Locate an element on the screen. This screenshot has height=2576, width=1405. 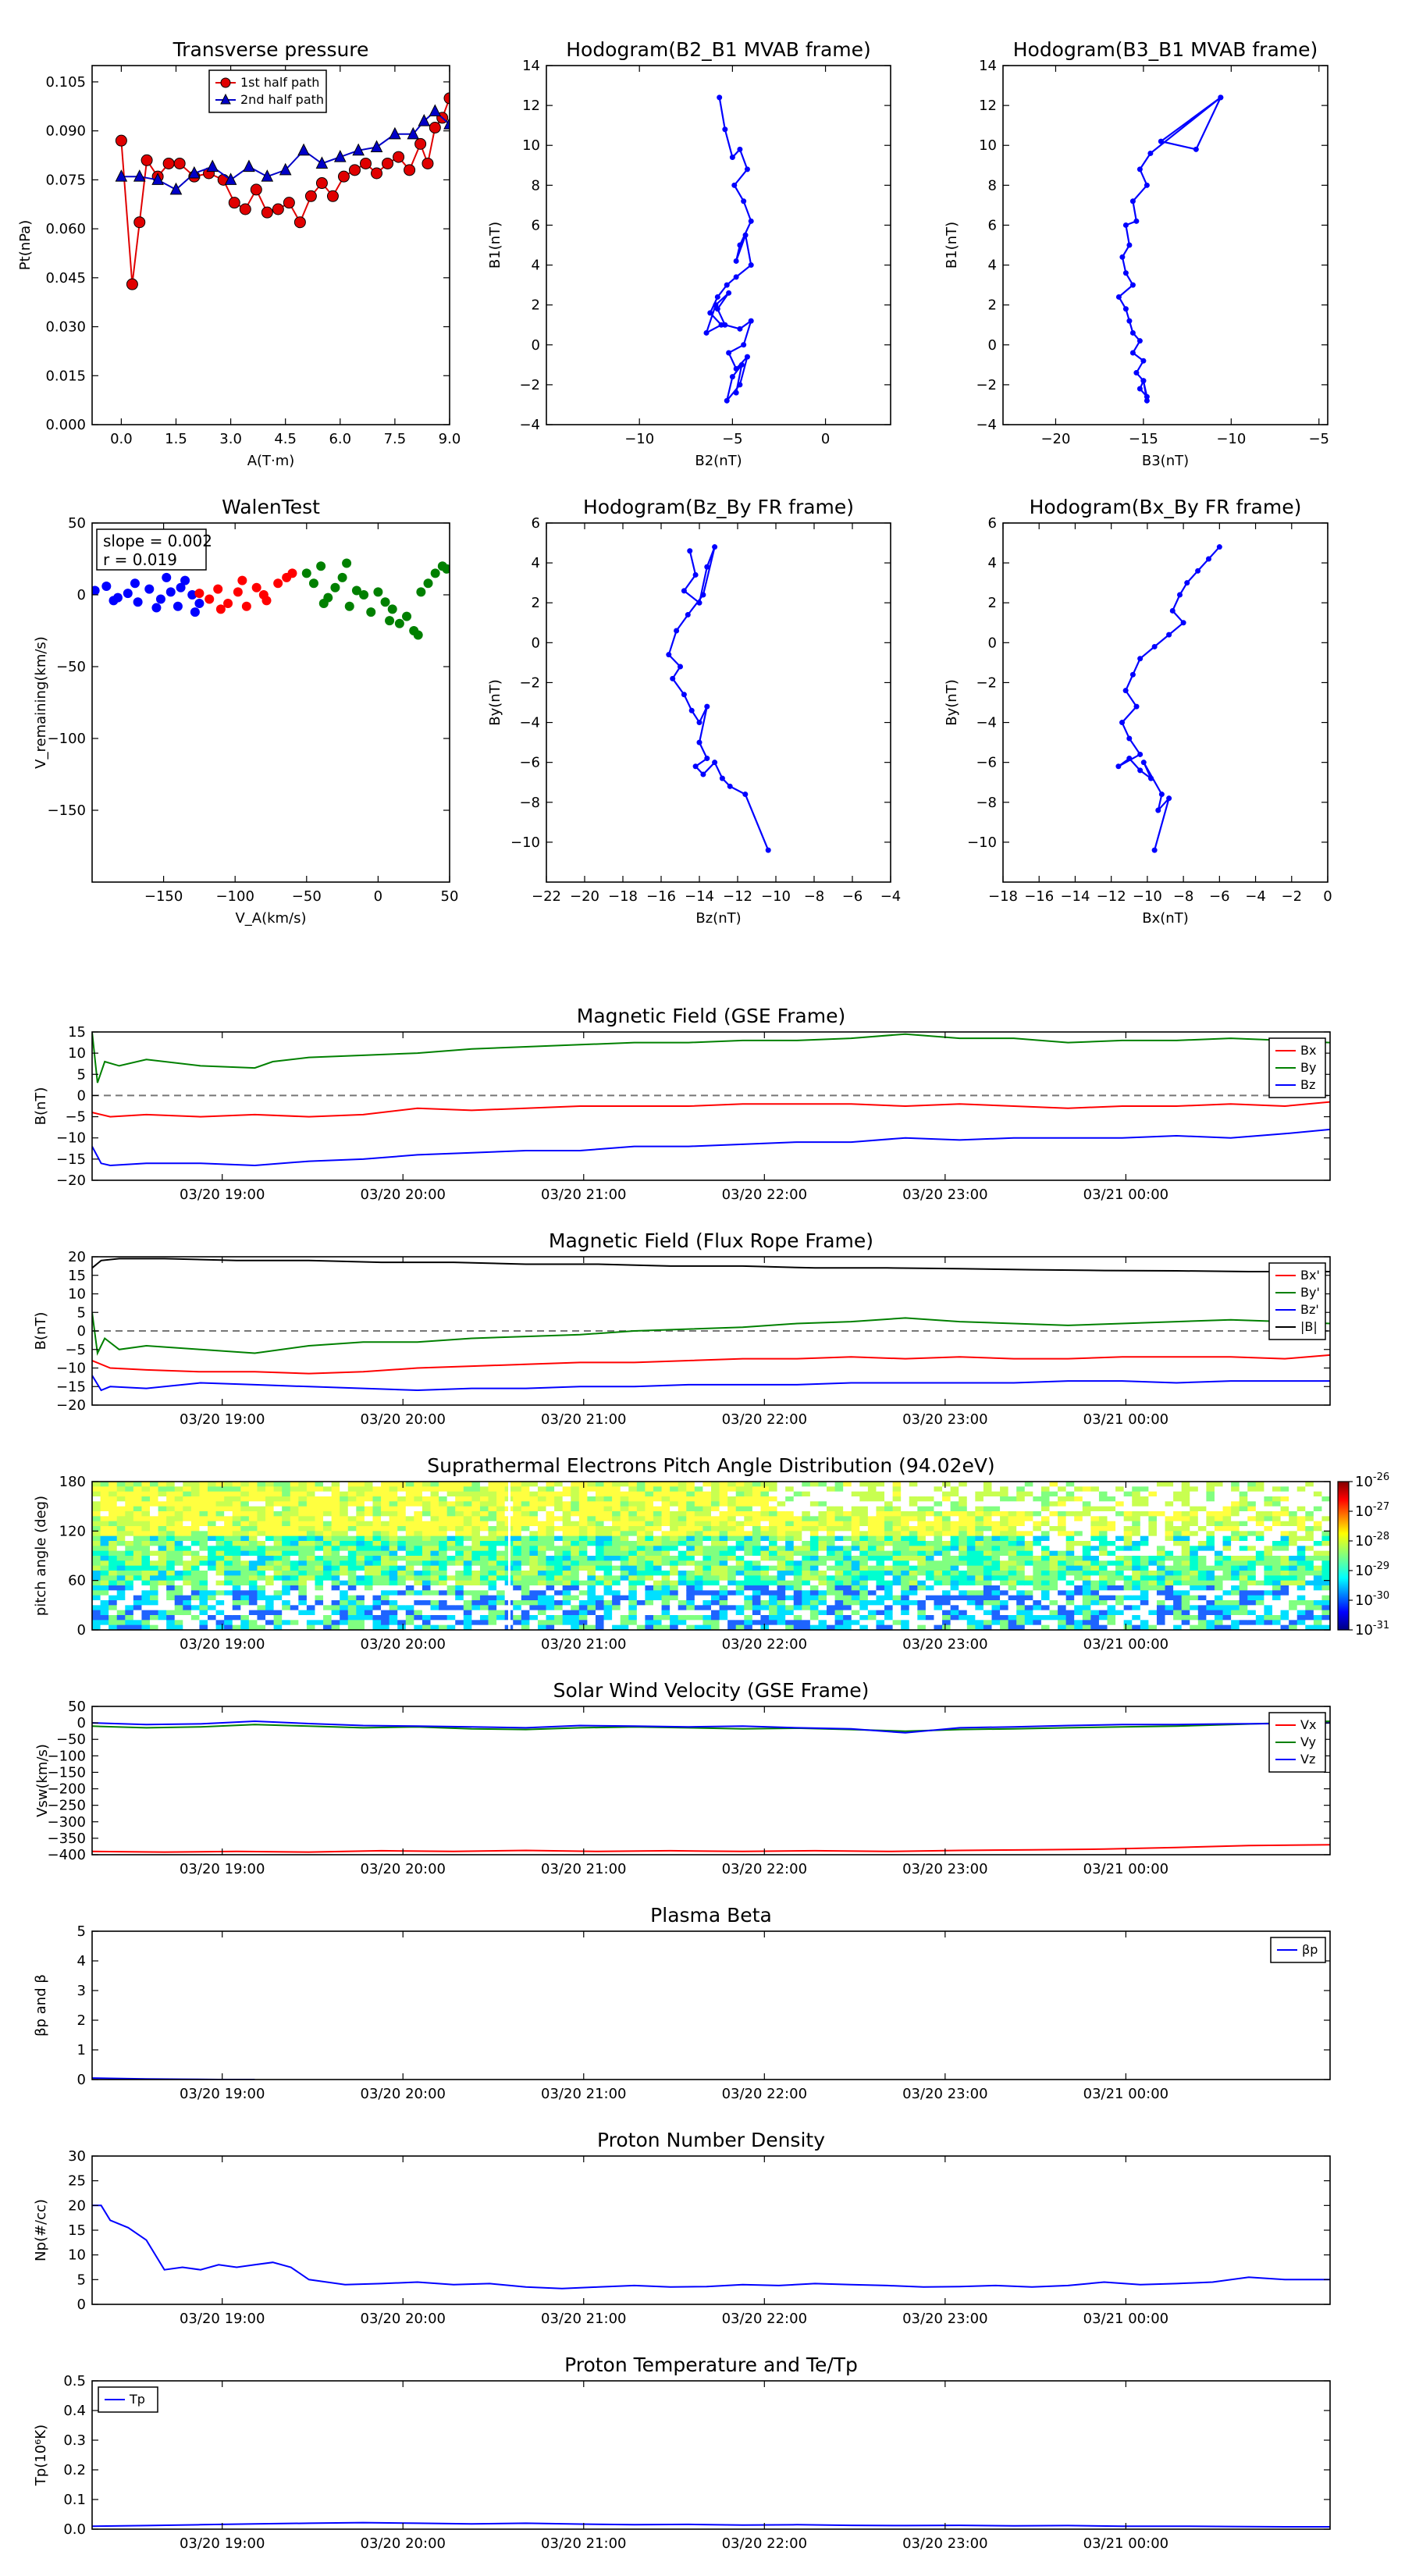
chart-title: Hodogram(B2_B1 MVAB frame) is located at coordinates (718, 49).